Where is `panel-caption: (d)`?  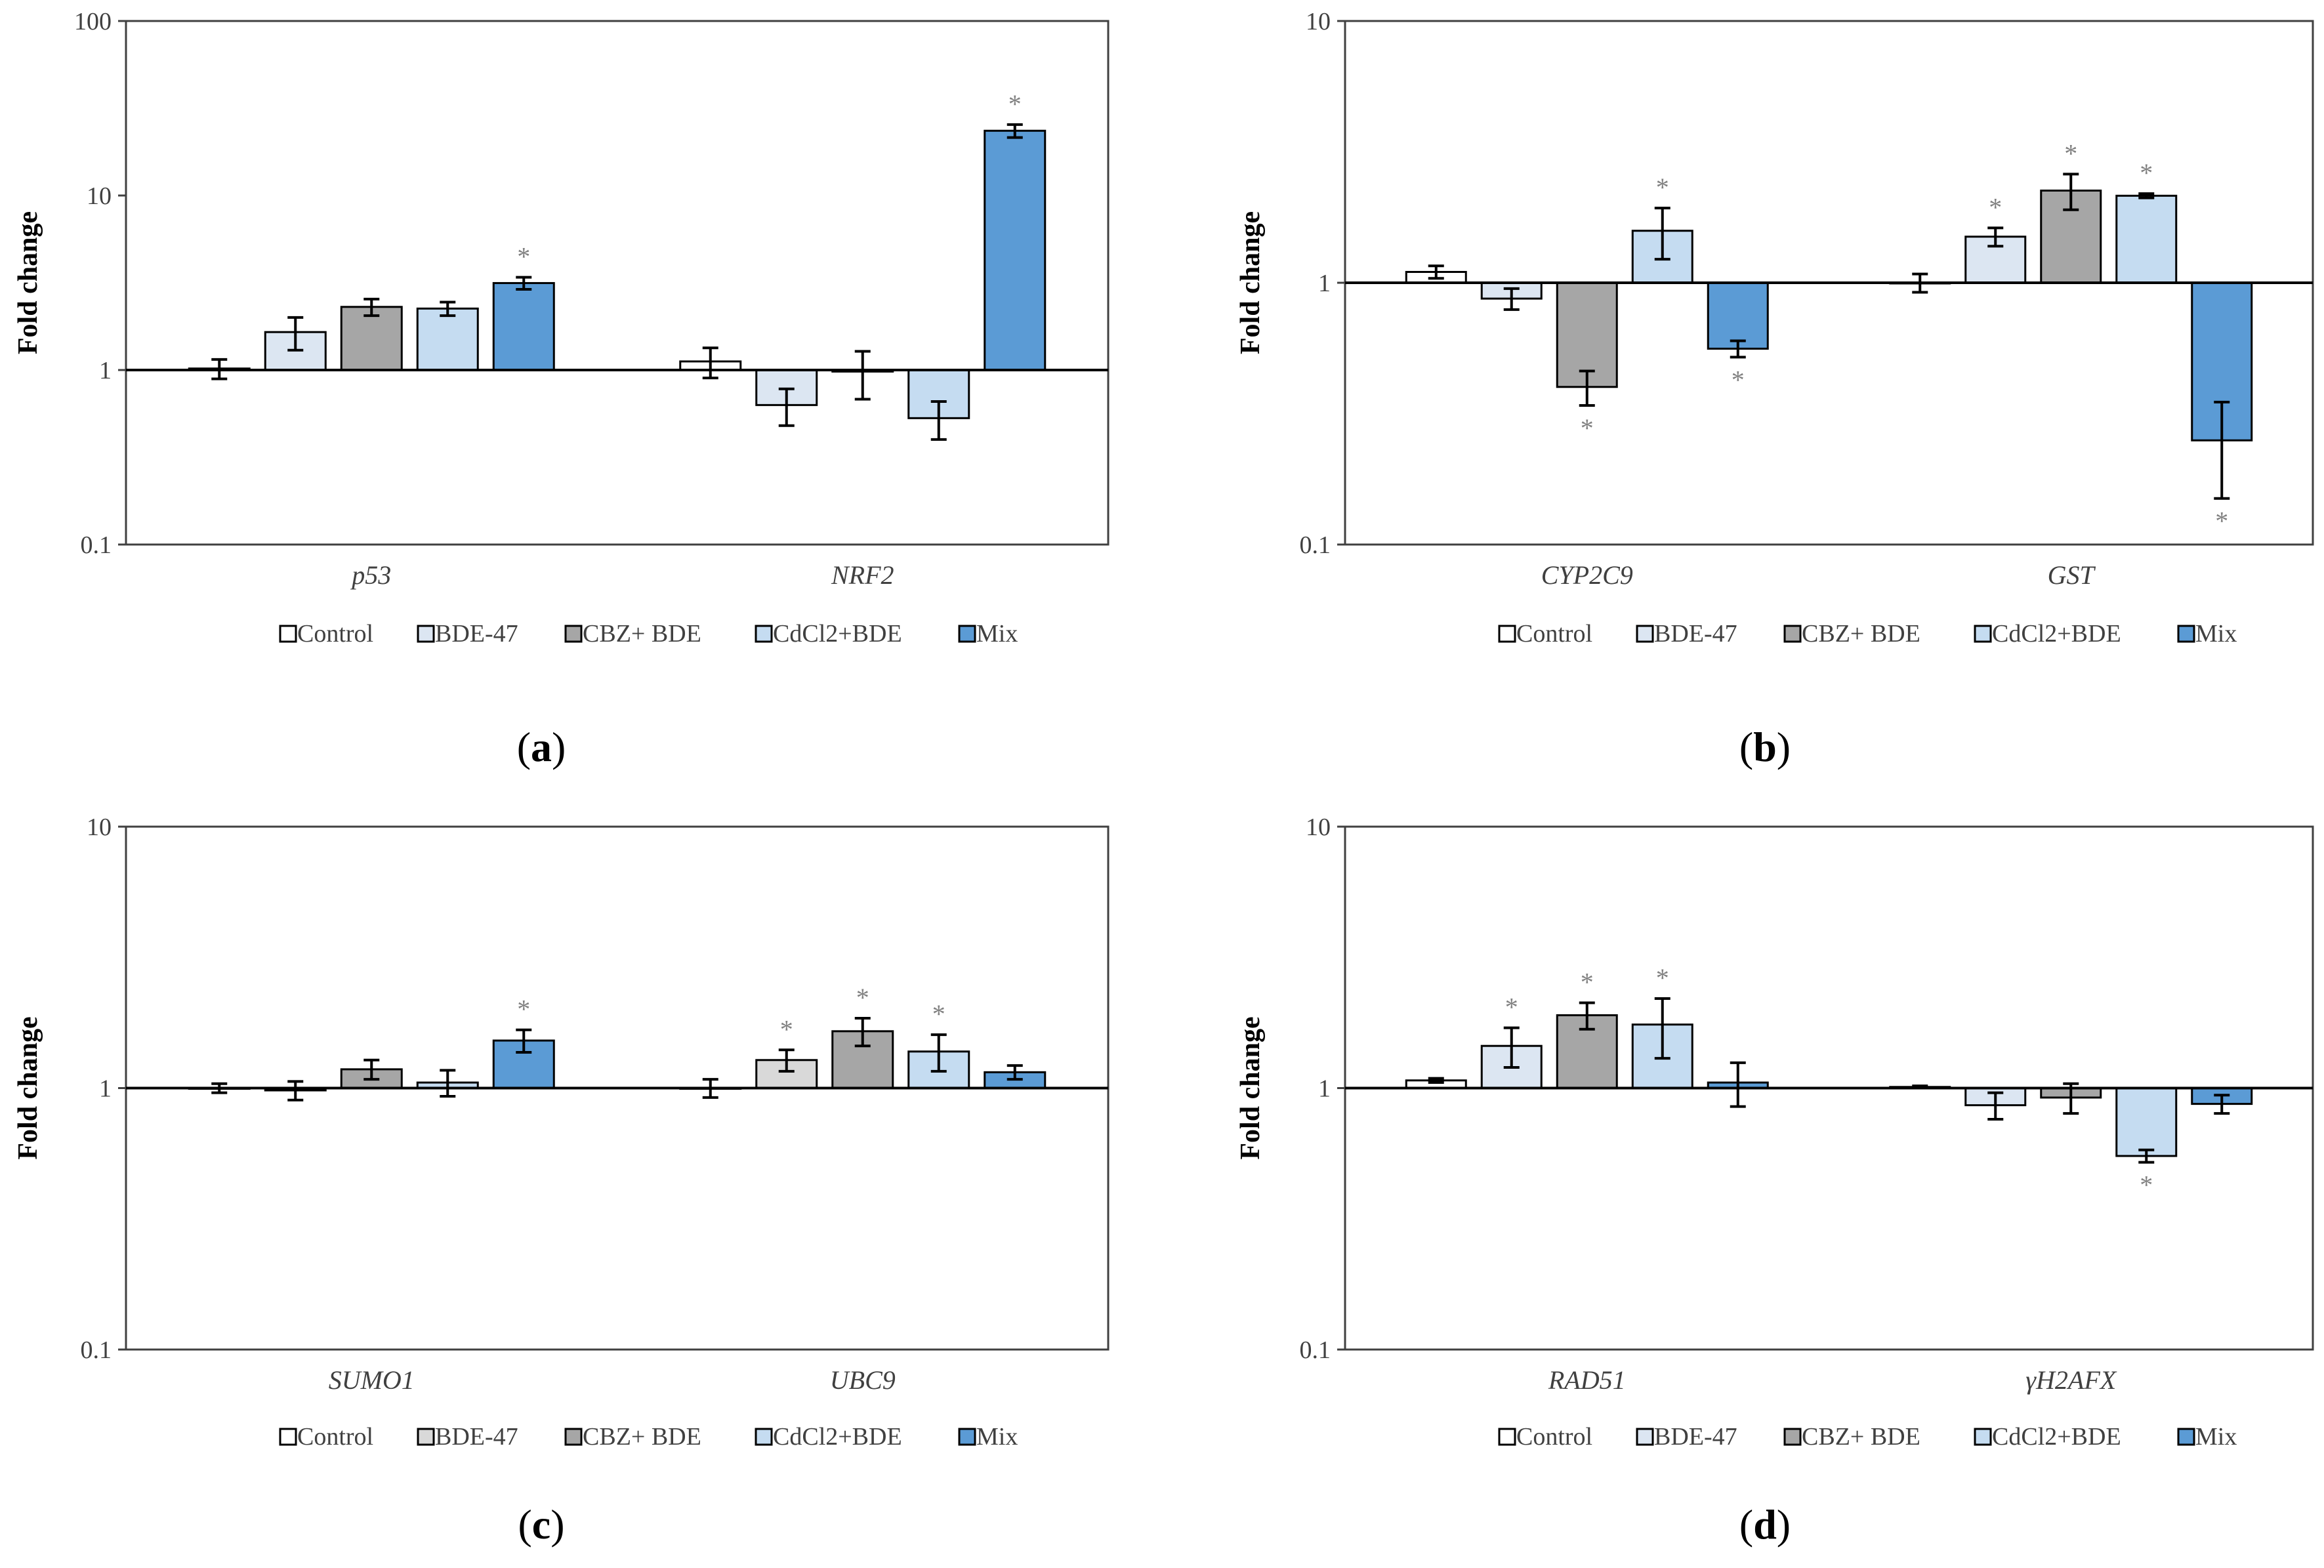
panel-caption: (d) is located at coordinates (1765, 1524).